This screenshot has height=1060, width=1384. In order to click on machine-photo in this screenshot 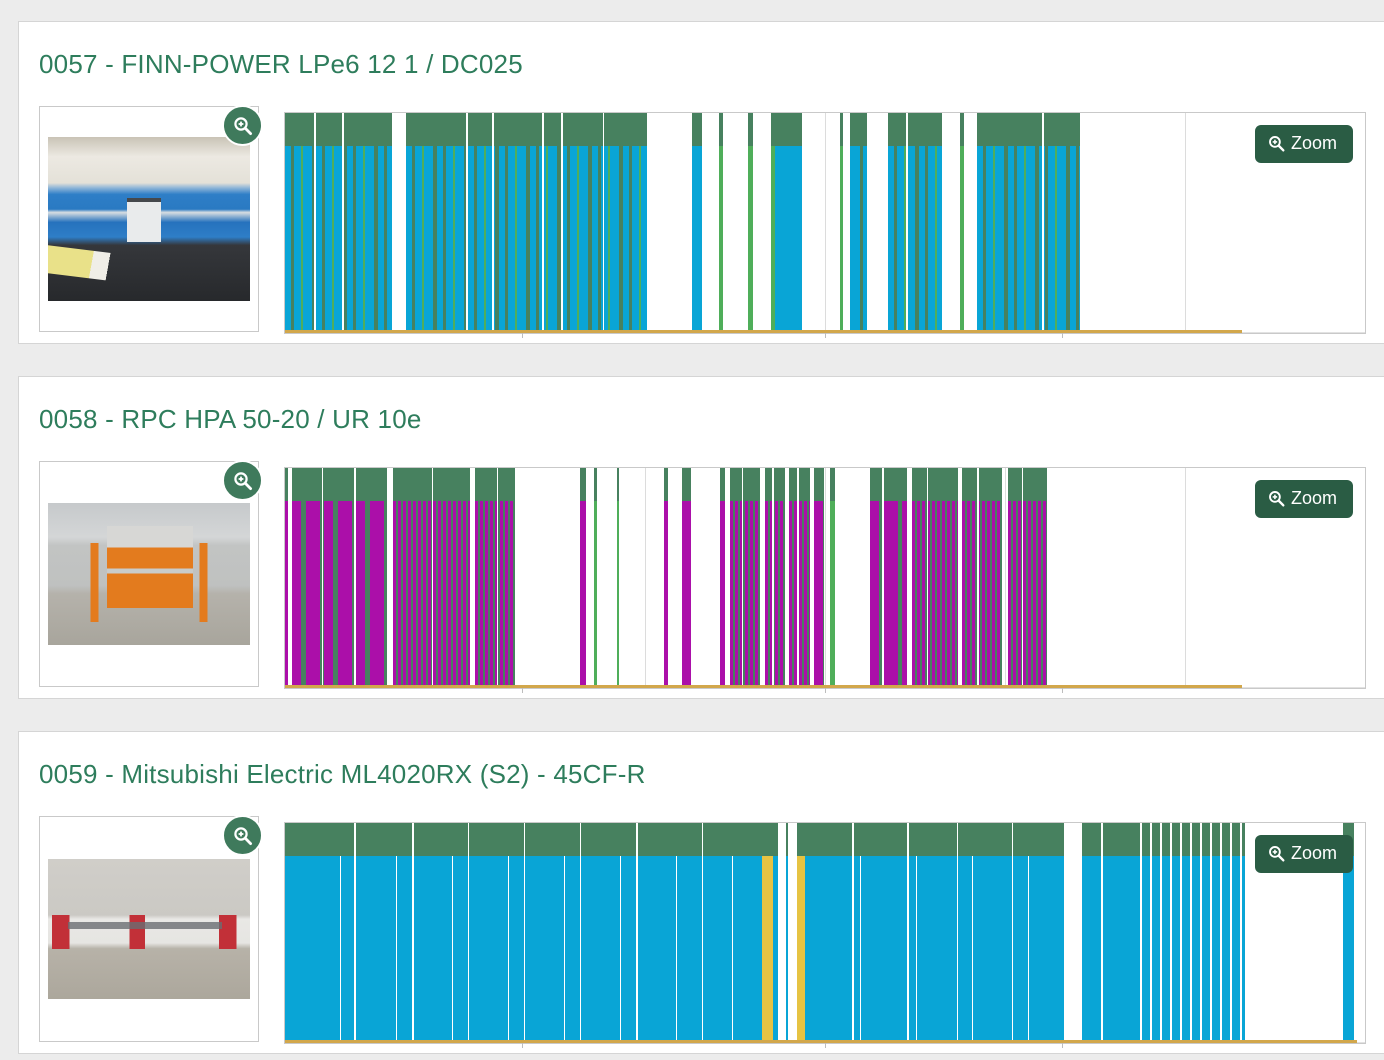, I will do `click(149, 574)`.